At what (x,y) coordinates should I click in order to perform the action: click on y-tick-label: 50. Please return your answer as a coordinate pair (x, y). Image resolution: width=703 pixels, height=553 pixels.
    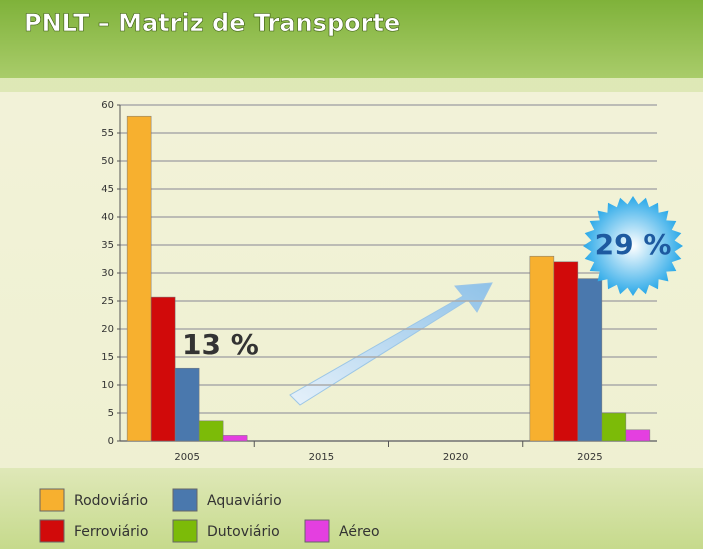
    Looking at the image, I should click on (107, 161).